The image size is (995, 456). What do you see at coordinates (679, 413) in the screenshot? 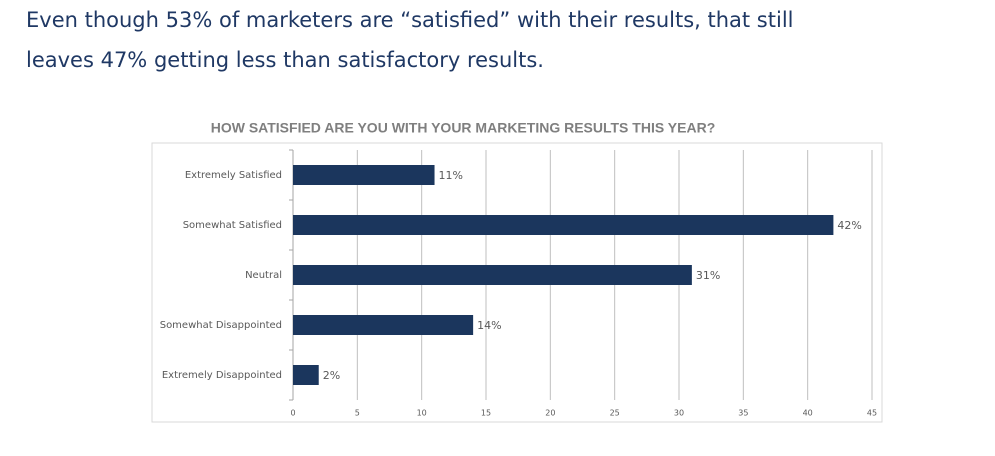
I see `x-tick-label: 30` at bounding box center [679, 413].